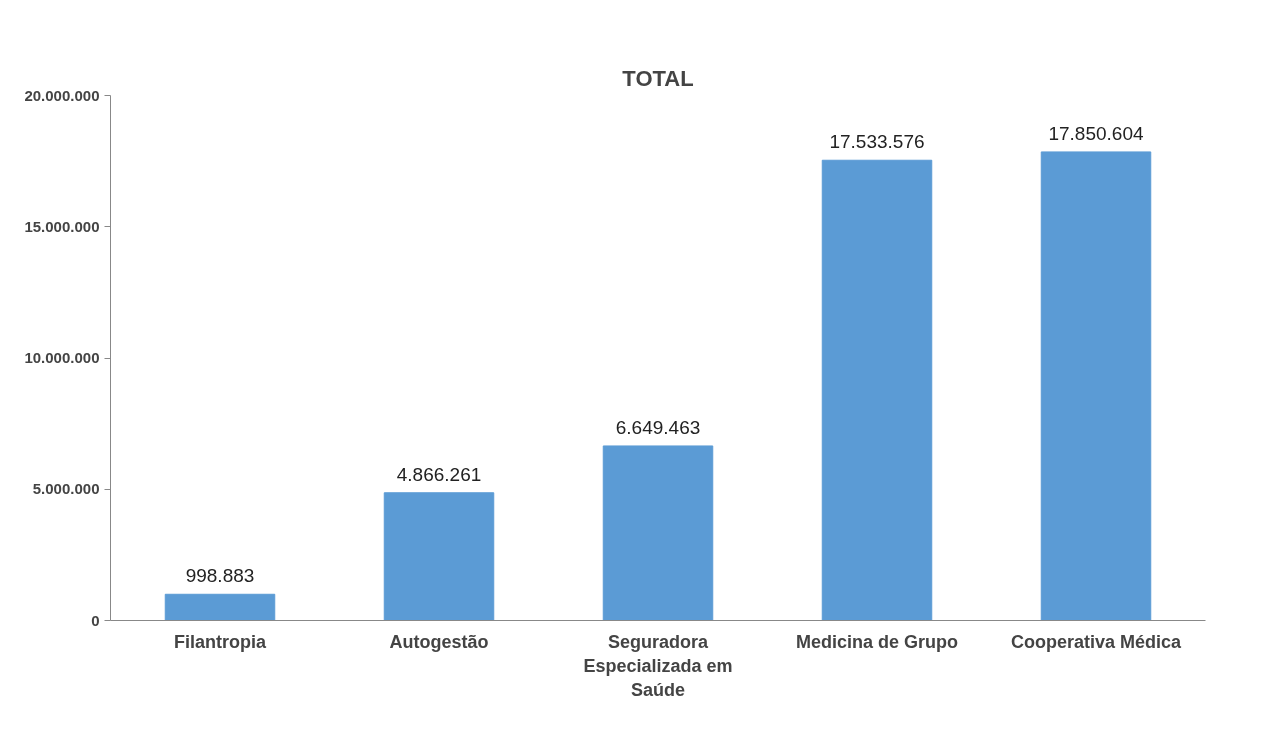  I want to click on y-tick-label: 5.000.000, so click(66, 489).